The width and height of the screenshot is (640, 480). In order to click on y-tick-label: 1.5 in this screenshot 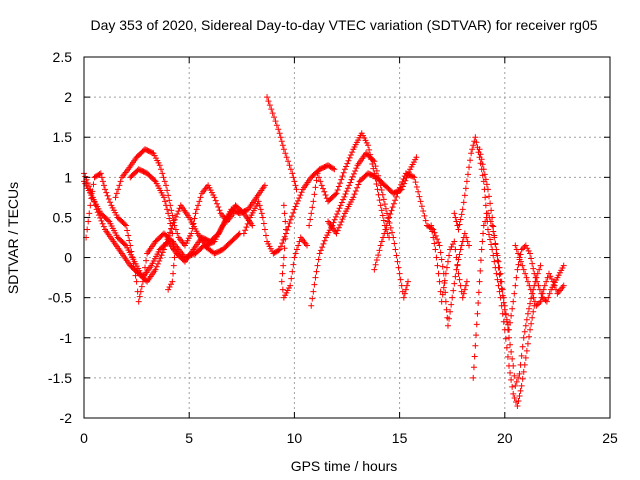, I will do `click(63, 137)`.